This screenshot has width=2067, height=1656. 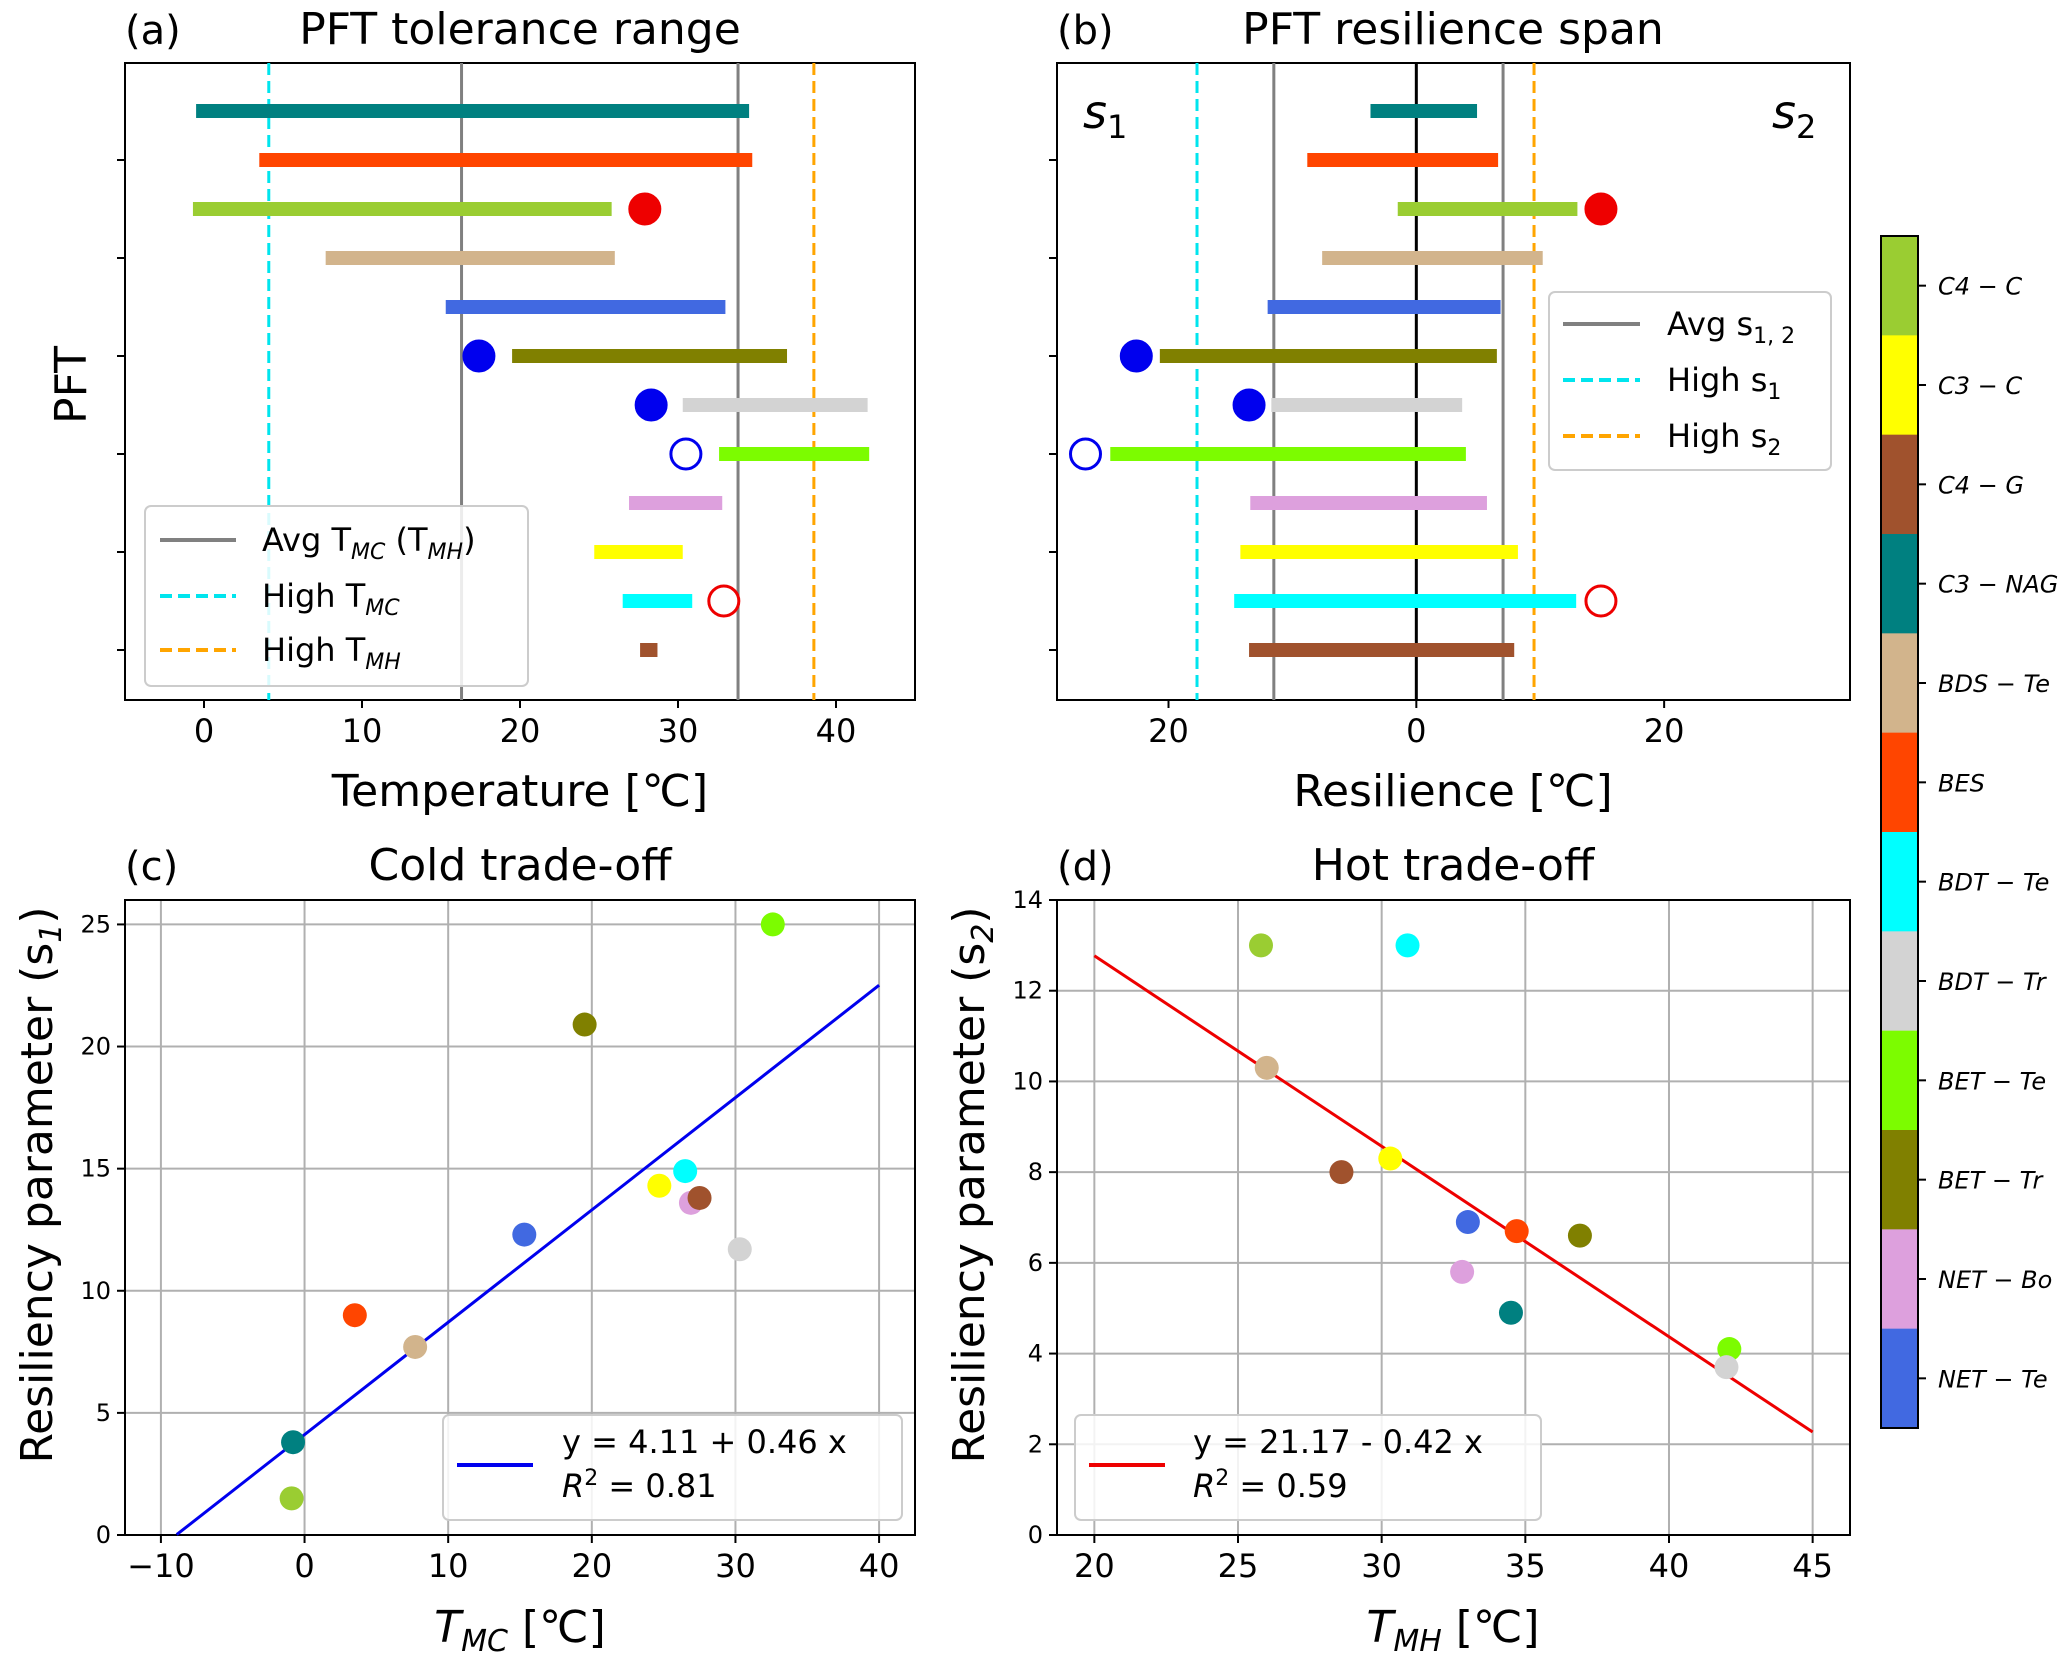 I want to click on legend-c-r2-sup: 2, so click(x=591, y=1478).